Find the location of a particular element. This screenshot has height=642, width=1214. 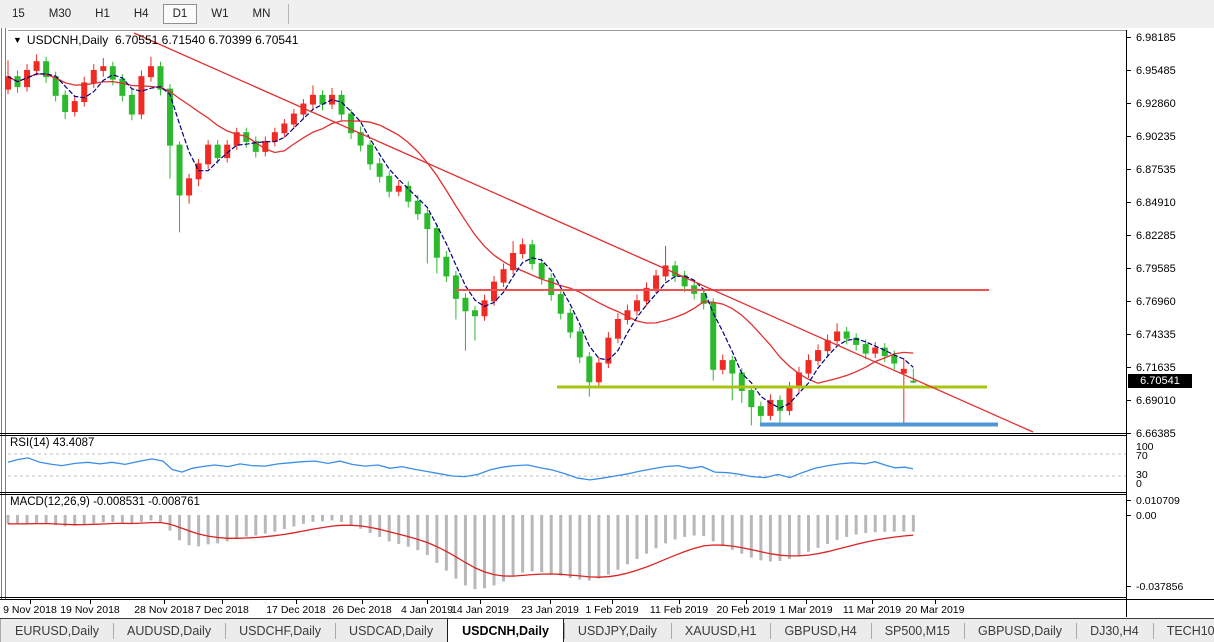

date-axis-label: 4 Jan 2019 is located at coordinates (427, 610).